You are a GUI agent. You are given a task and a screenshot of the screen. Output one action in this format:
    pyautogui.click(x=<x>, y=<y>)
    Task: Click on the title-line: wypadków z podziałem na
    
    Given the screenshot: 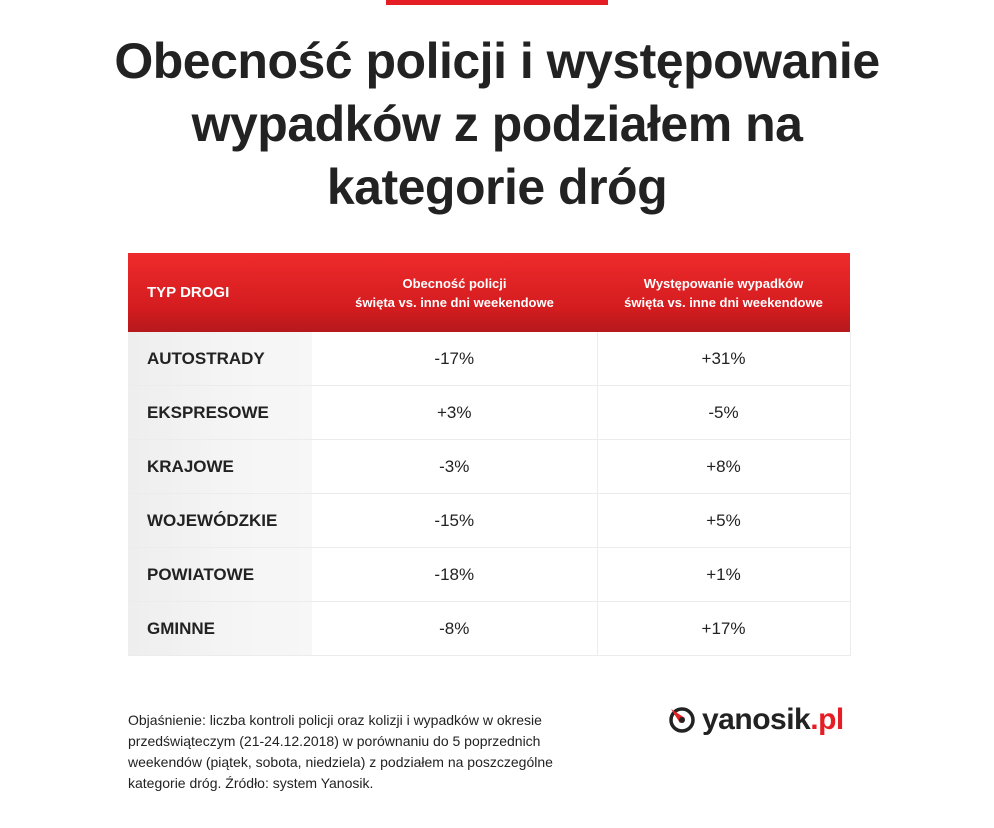 What is the action you would take?
    pyautogui.click(x=497, y=124)
    